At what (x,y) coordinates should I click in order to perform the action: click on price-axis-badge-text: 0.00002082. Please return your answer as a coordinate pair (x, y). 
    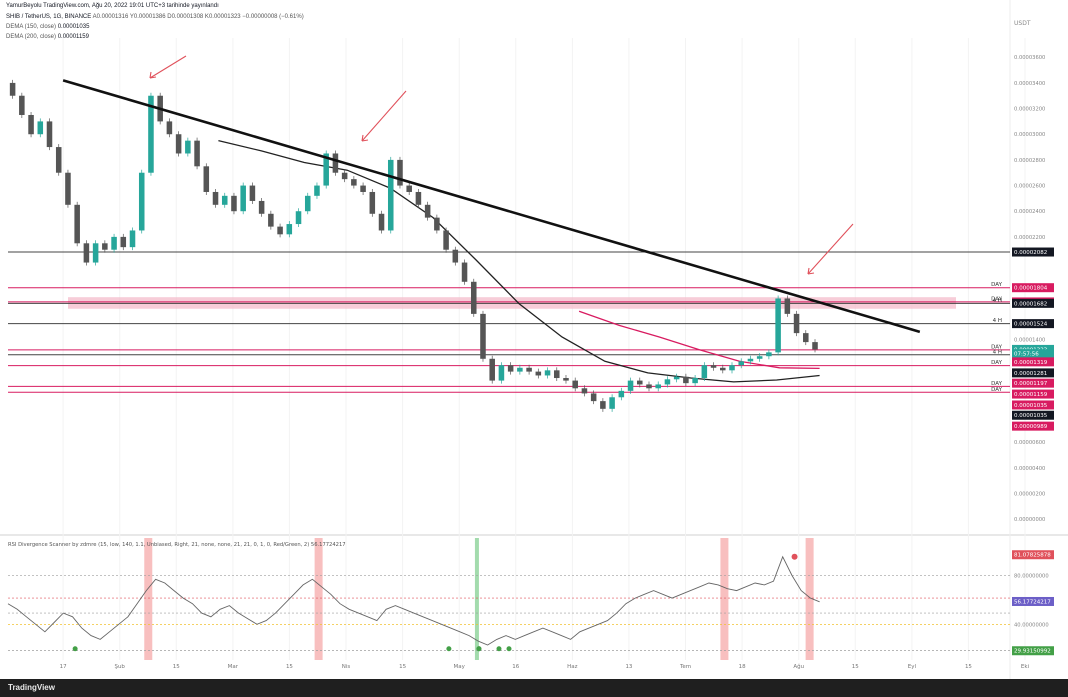
    Looking at the image, I should click on (1030, 253).